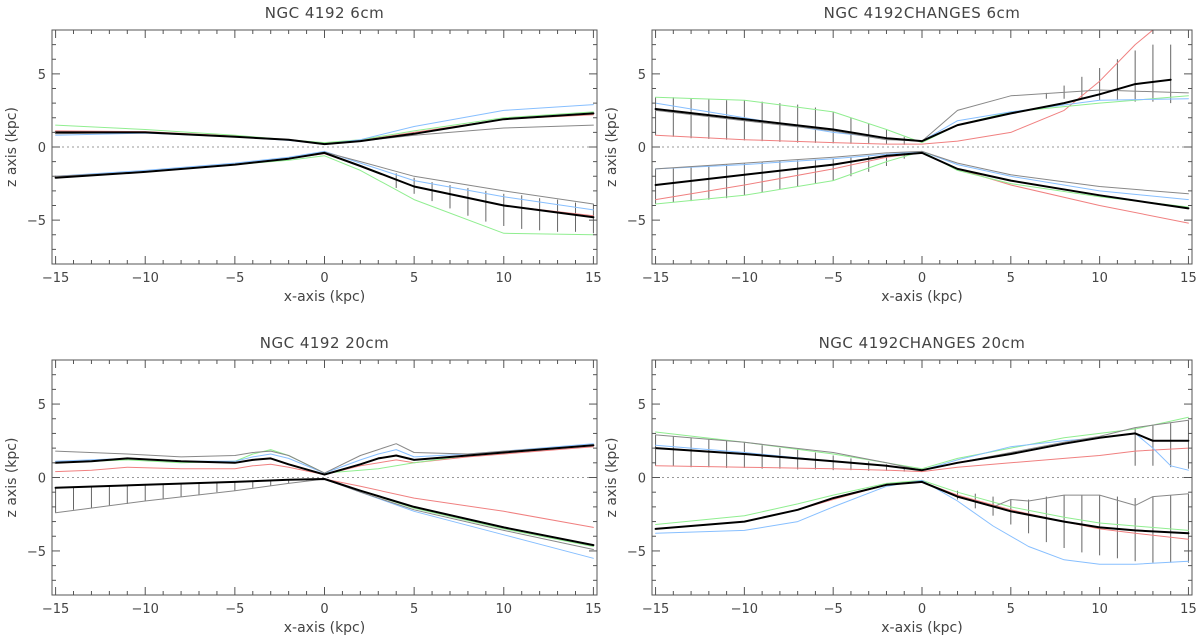 The image size is (1200, 641). I want to click on series-line-lower-red, so click(324, 503).